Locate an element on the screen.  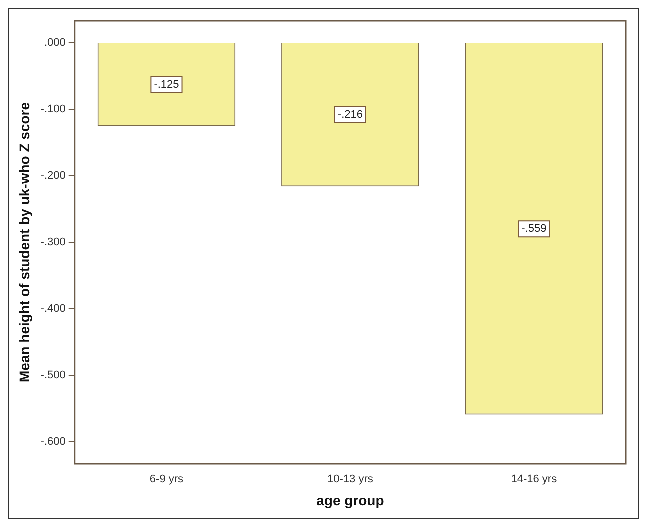
y-tick-label: .000 is located at coordinates (55, 42).